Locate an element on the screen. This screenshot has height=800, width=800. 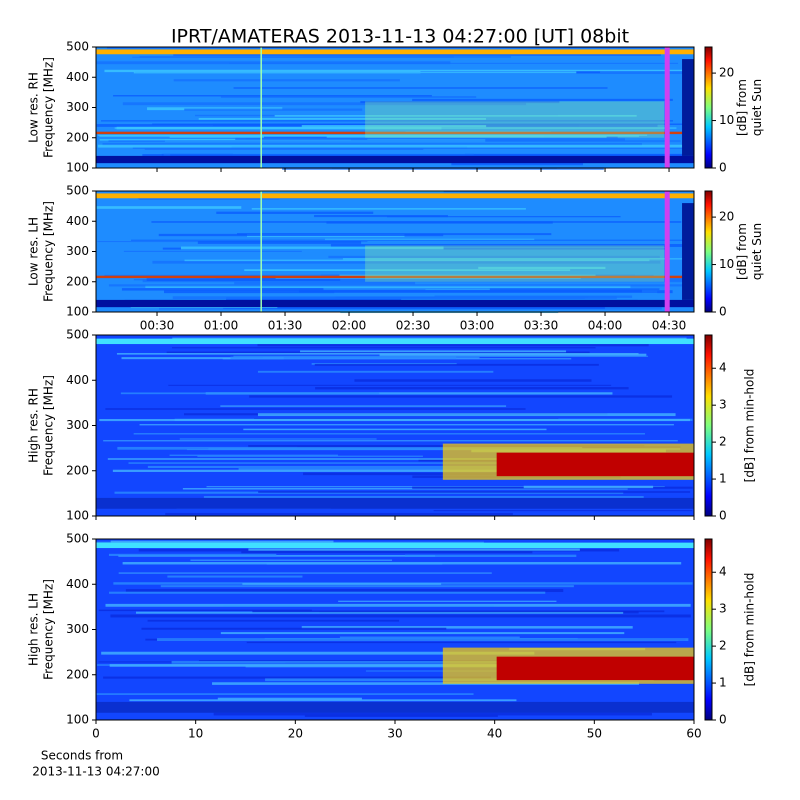
x-tick-label: 01:00 is located at coordinates (221, 326).